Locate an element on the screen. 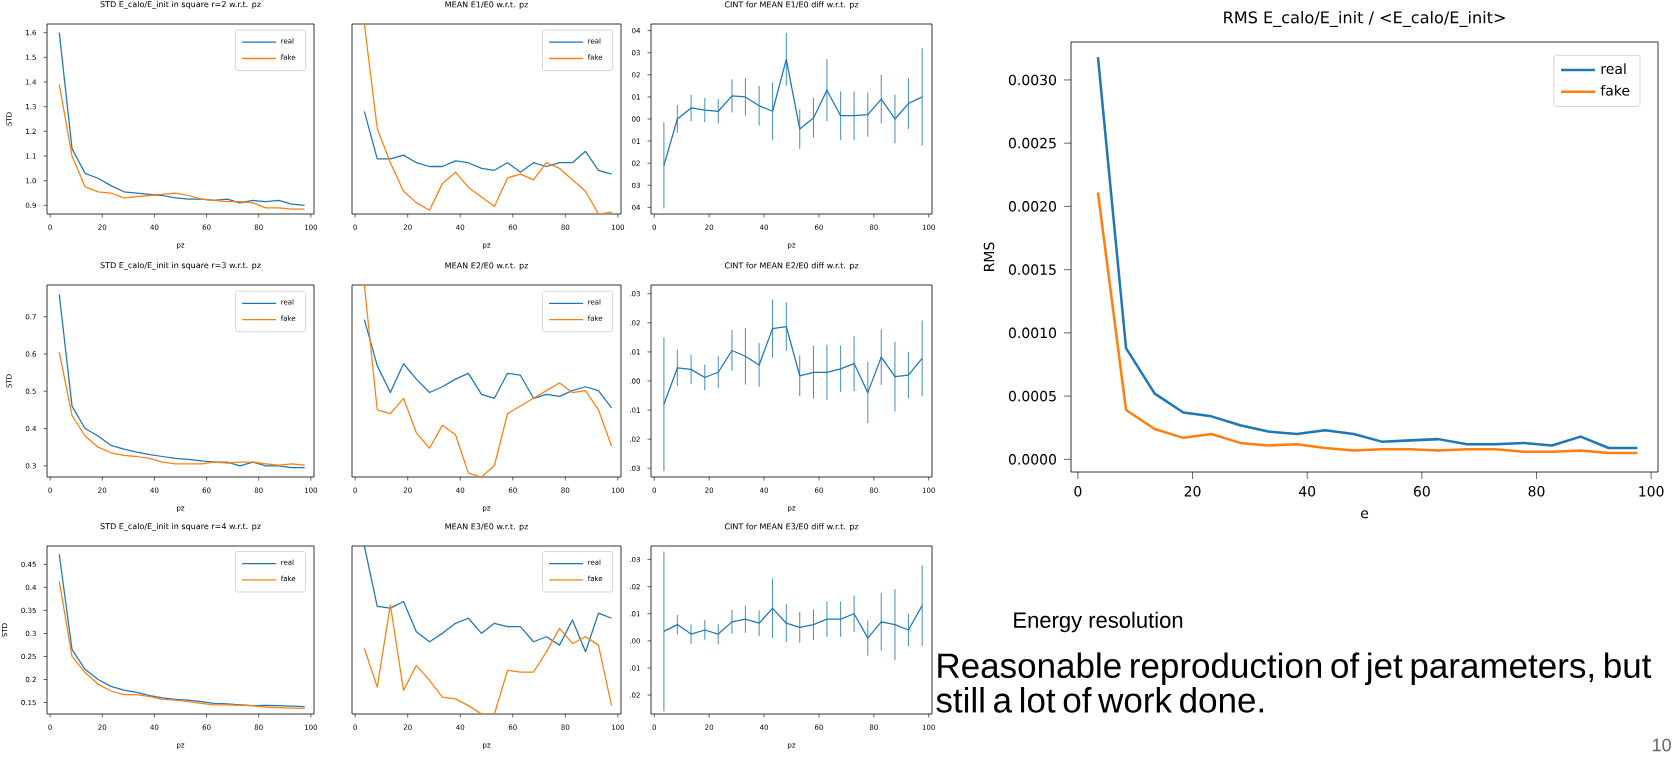  text: 10 is located at coordinates (1661, 745).